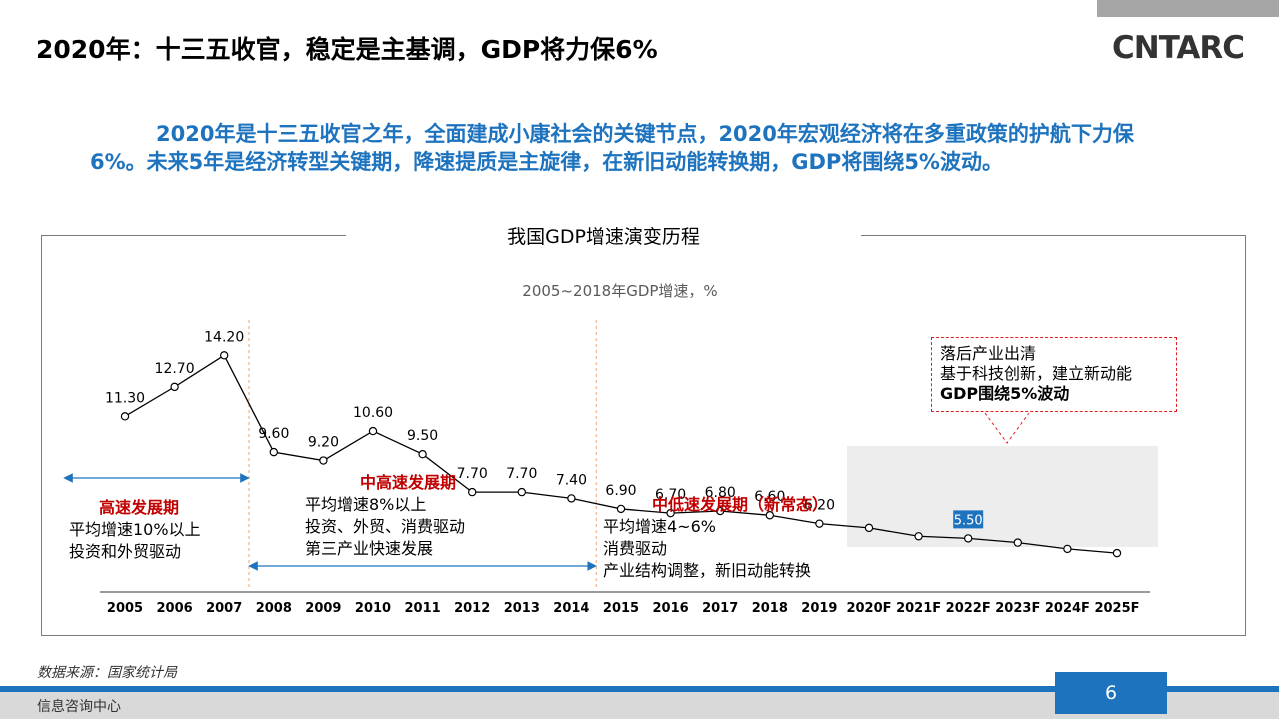  I want to click on phase-annotation-mid-high: 中高速发展期 平均增速8%以上 投资、外贸、消费驱动 第三产业快速发展, so click(385, 516).